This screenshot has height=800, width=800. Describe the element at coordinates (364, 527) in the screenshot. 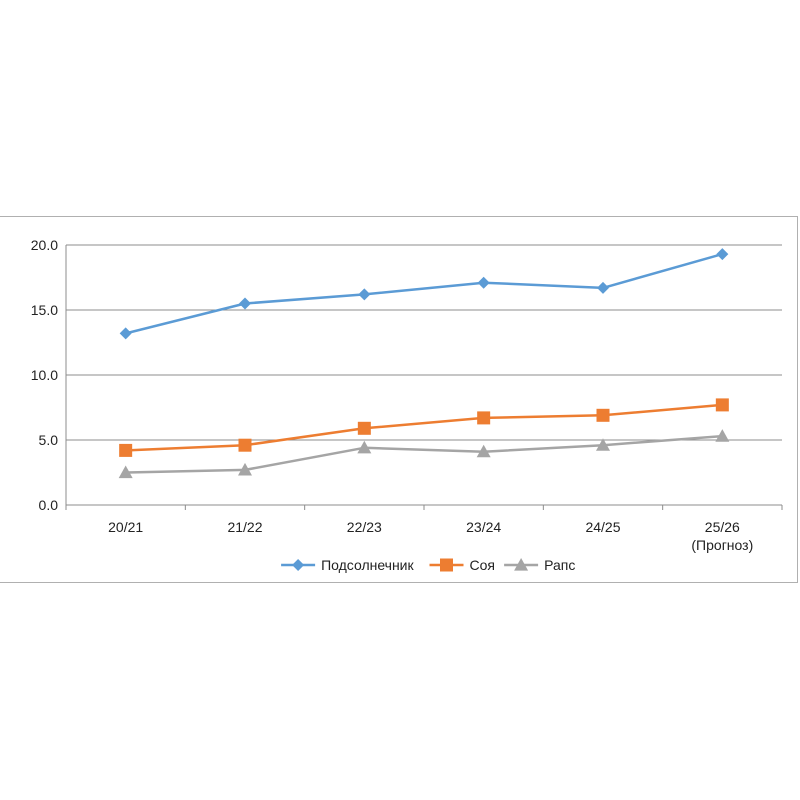

I see `x-tick-label: 22/23` at that location.